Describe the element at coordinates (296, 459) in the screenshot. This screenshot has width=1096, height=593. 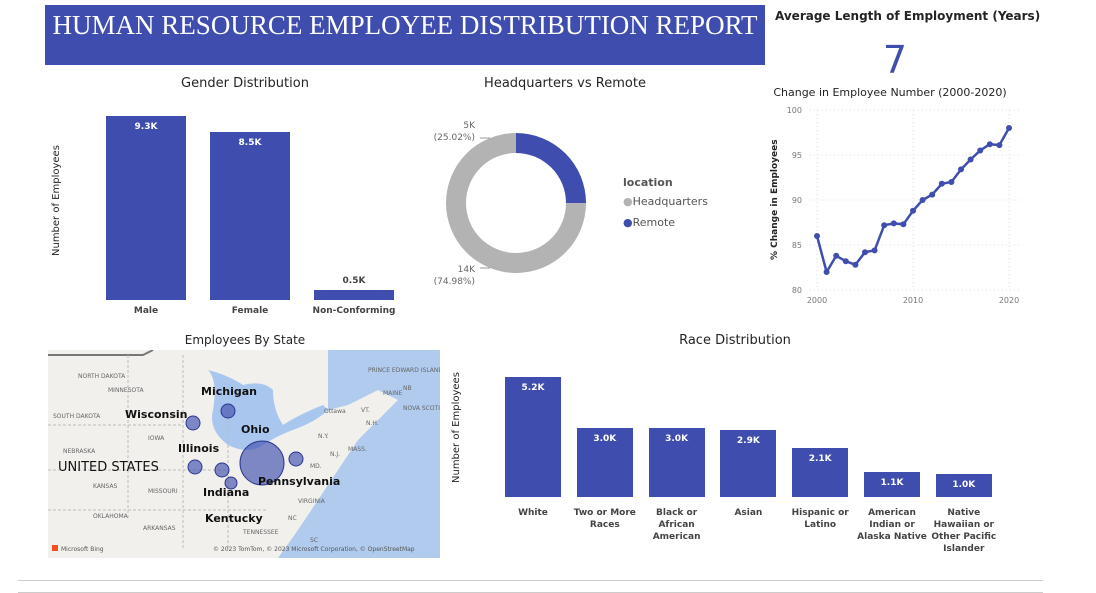
I see `bubble-pennsylvania` at that location.